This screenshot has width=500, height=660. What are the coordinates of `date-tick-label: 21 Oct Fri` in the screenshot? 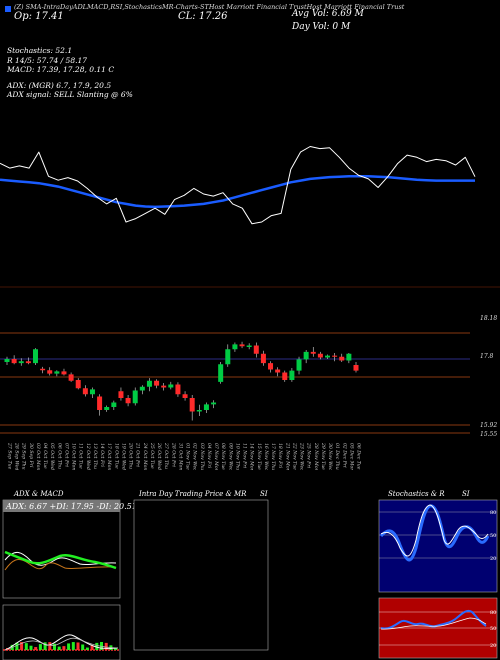 It's located at (138, 454).